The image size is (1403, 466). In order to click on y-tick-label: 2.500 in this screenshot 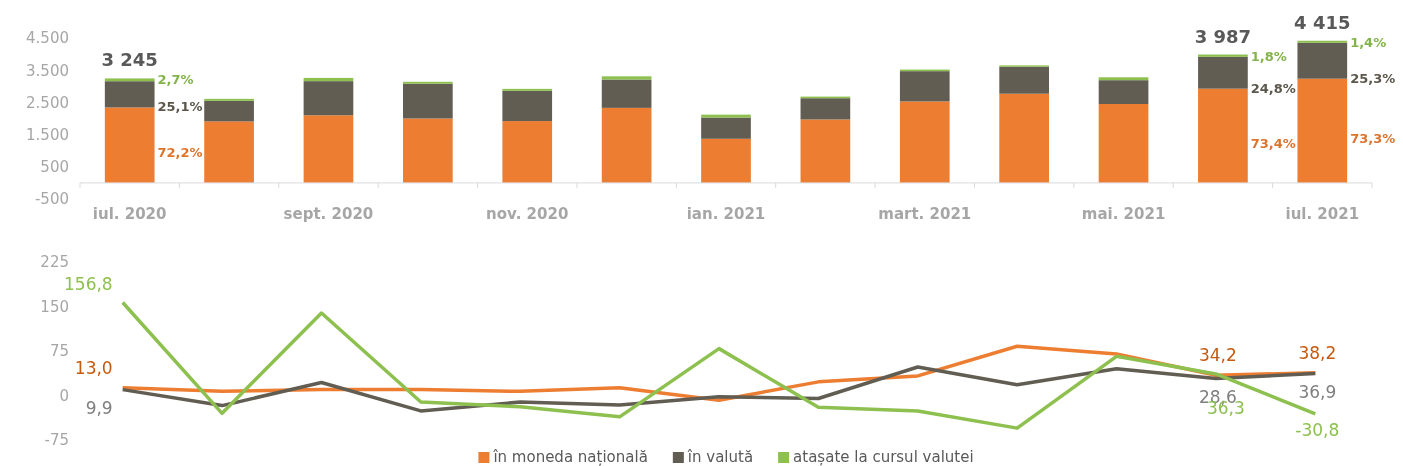, I will do `click(47, 102)`.